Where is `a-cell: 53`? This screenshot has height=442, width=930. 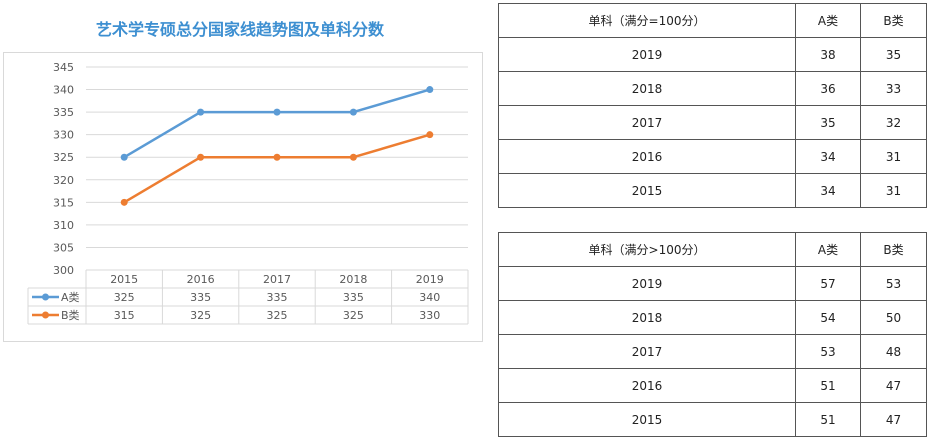
a-cell: 53 is located at coordinates (828, 351).